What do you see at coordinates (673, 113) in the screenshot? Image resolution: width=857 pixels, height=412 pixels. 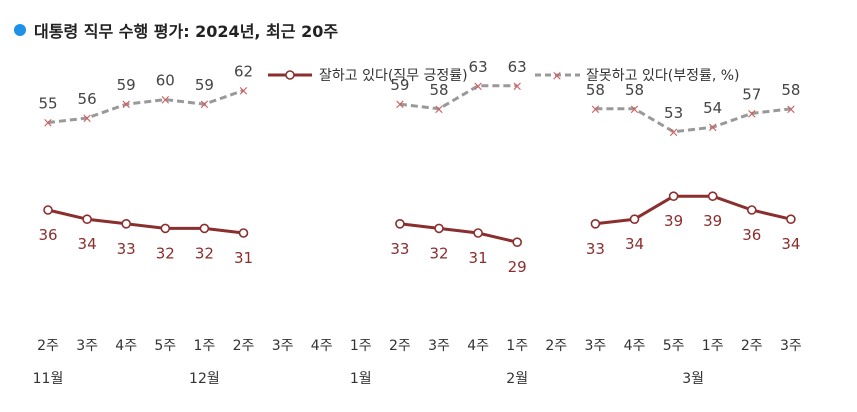 I see `negative-data-label: 53` at bounding box center [673, 113].